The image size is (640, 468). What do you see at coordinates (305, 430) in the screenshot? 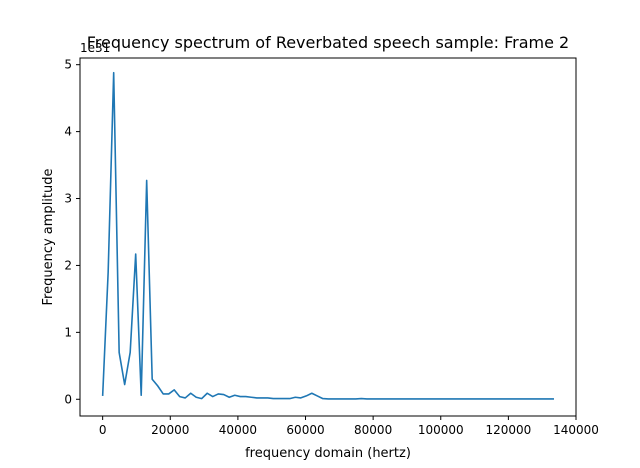
I see `x-tick-label: 60000` at bounding box center [305, 430].